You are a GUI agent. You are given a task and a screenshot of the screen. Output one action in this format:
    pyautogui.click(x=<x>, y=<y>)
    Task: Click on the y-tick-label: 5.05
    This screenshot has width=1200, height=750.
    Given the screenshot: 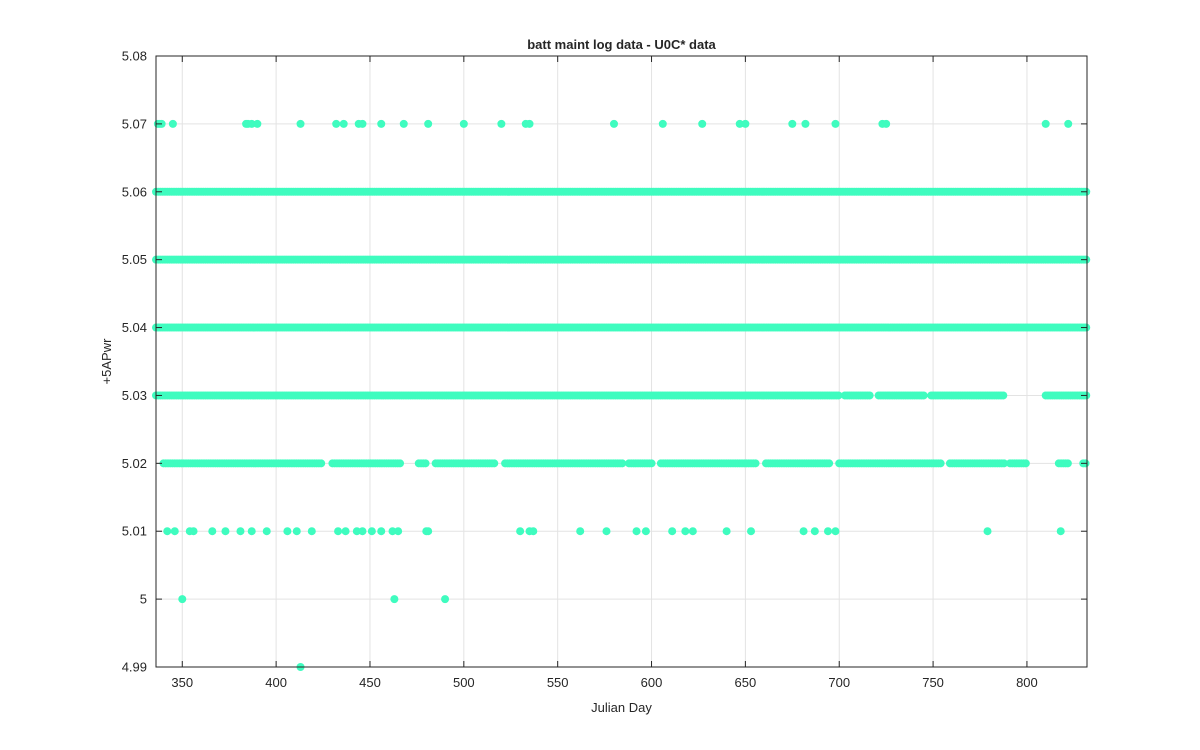 What is the action you would take?
    pyautogui.click(x=134, y=259)
    